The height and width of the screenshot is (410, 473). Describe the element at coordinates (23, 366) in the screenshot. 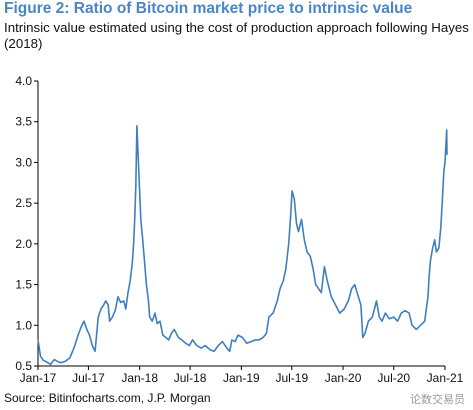

I see `y-tick-label: 0.5` at that location.